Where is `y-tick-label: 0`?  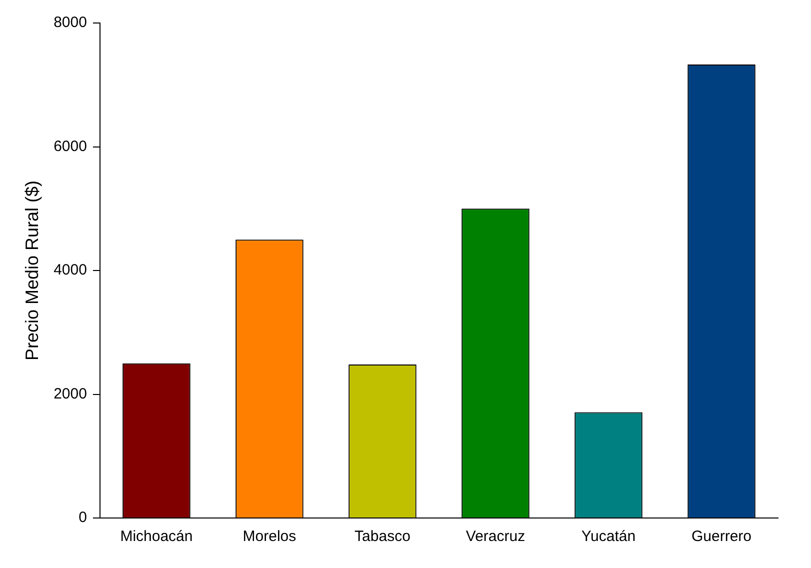 y-tick-label: 0 is located at coordinates (82, 517).